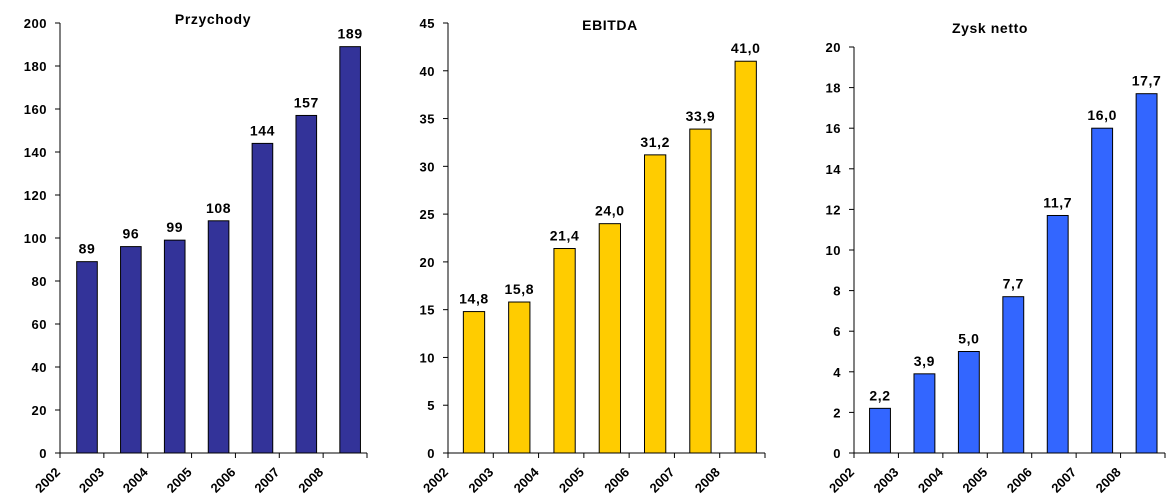 The height and width of the screenshot is (503, 1173). What do you see at coordinates (427, 166) in the screenshot?
I see `y-tick-label: 30` at bounding box center [427, 166].